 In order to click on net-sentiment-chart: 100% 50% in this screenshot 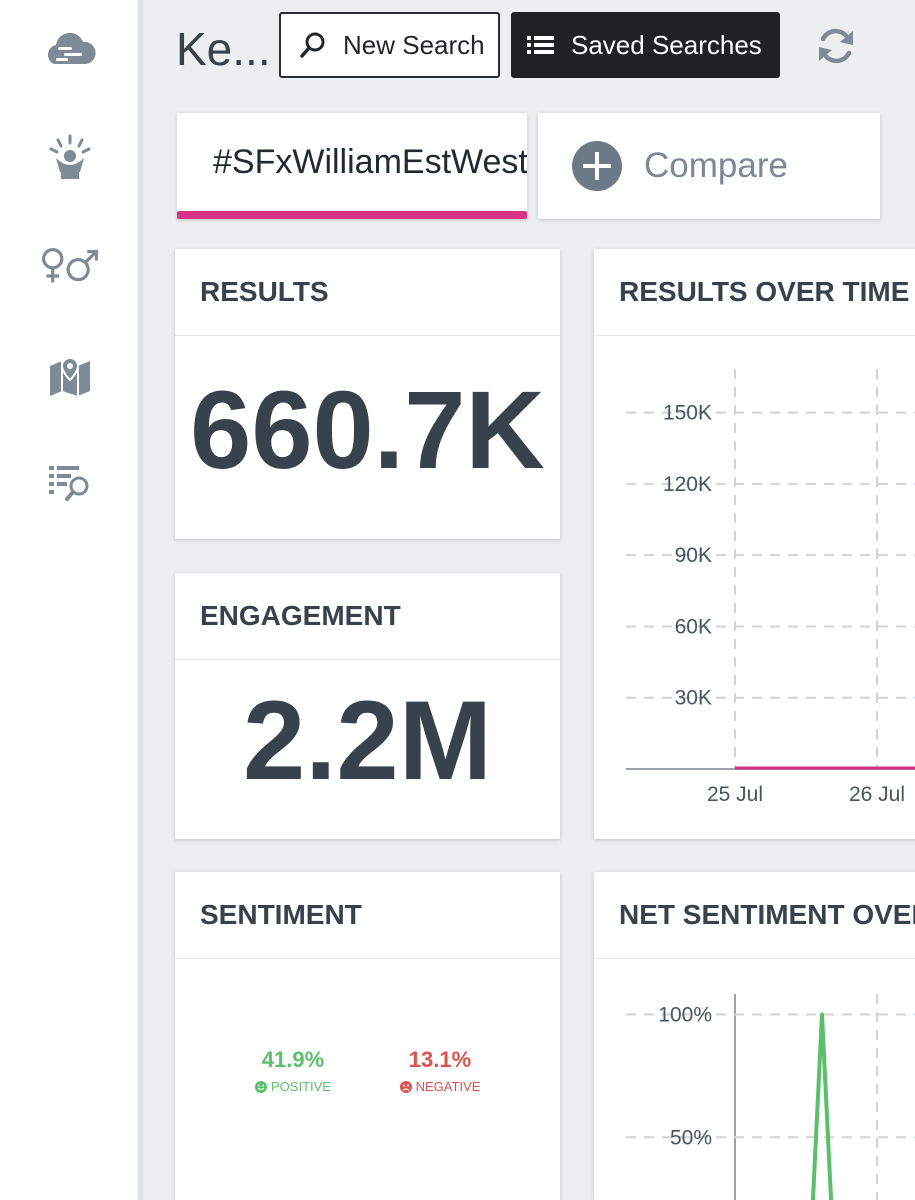, I will do `click(770, 1097)`.